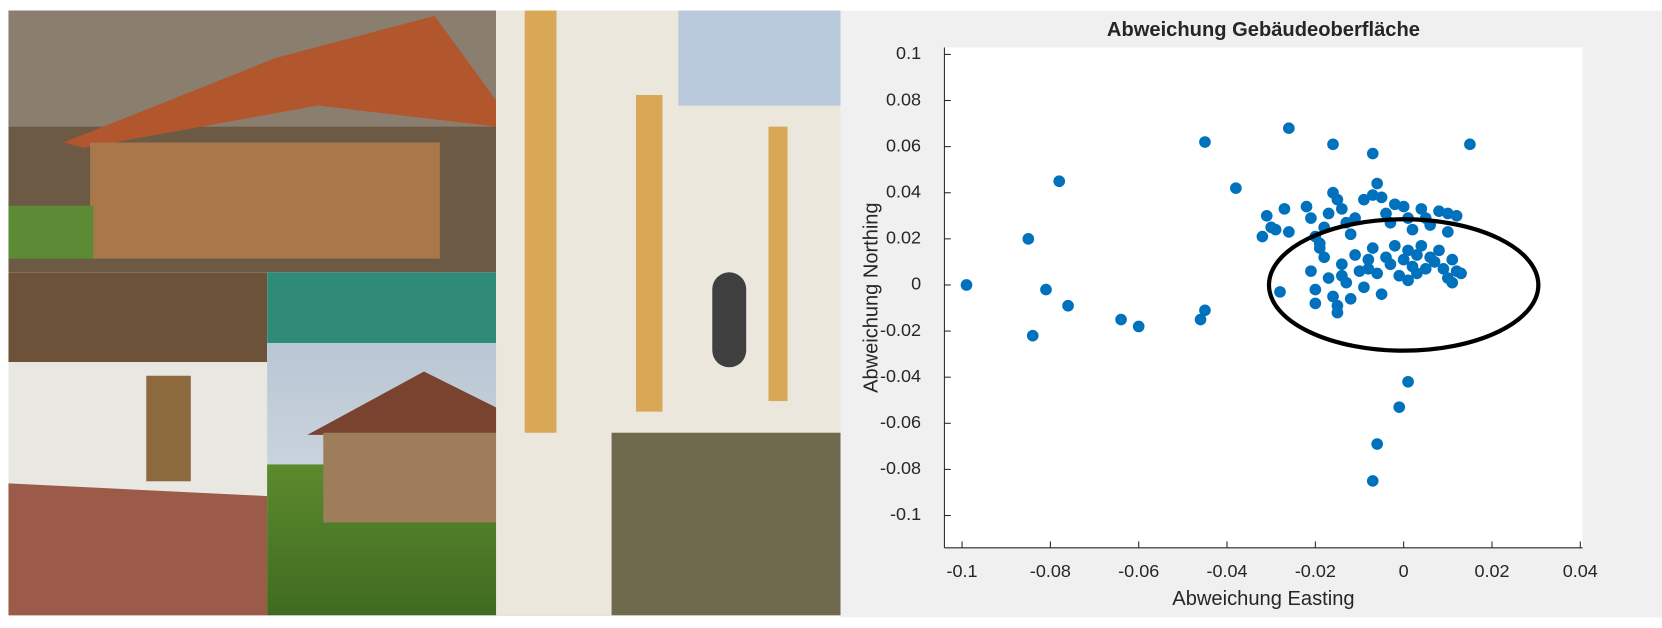 This screenshot has height=628, width=1662. I want to click on y-tick-label: 0.1, so click(908, 53).